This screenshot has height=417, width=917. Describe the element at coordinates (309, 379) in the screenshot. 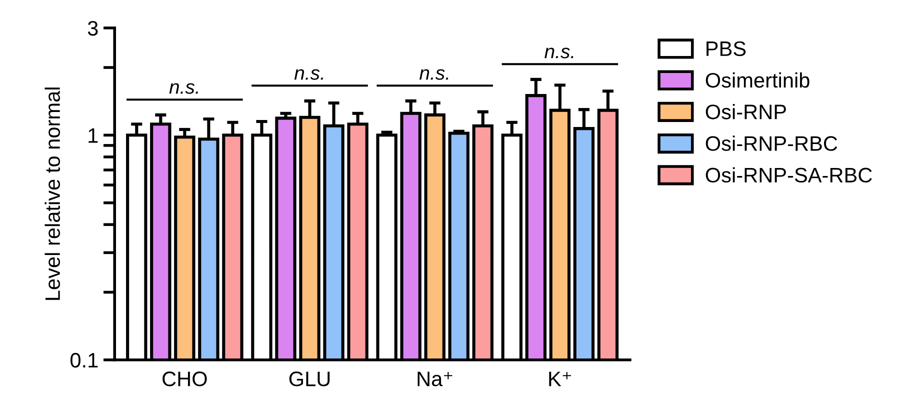

I see `x-tick-label: GLU` at that location.